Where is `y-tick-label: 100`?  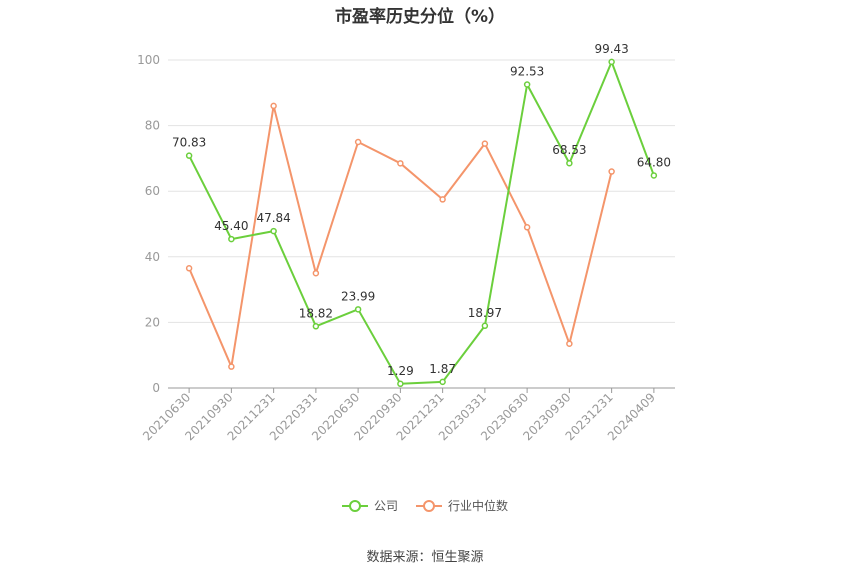
y-tick-label: 100 is located at coordinates (148, 60).